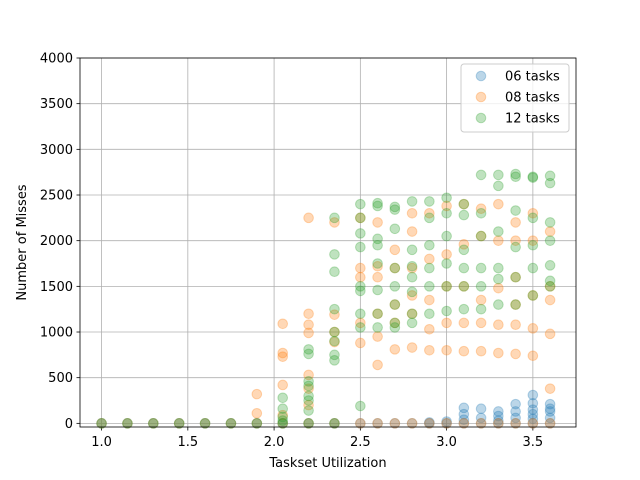  What do you see at coordinates (532, 119) in the screenshot?
I see `legend-label: 12 tasks` at bounding box center [532, 119].